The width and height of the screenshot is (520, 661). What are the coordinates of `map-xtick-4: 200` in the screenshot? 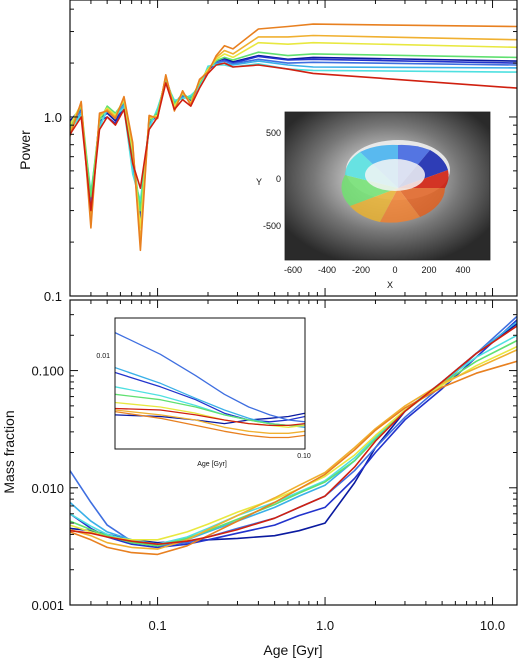 It's located at (428, 270).